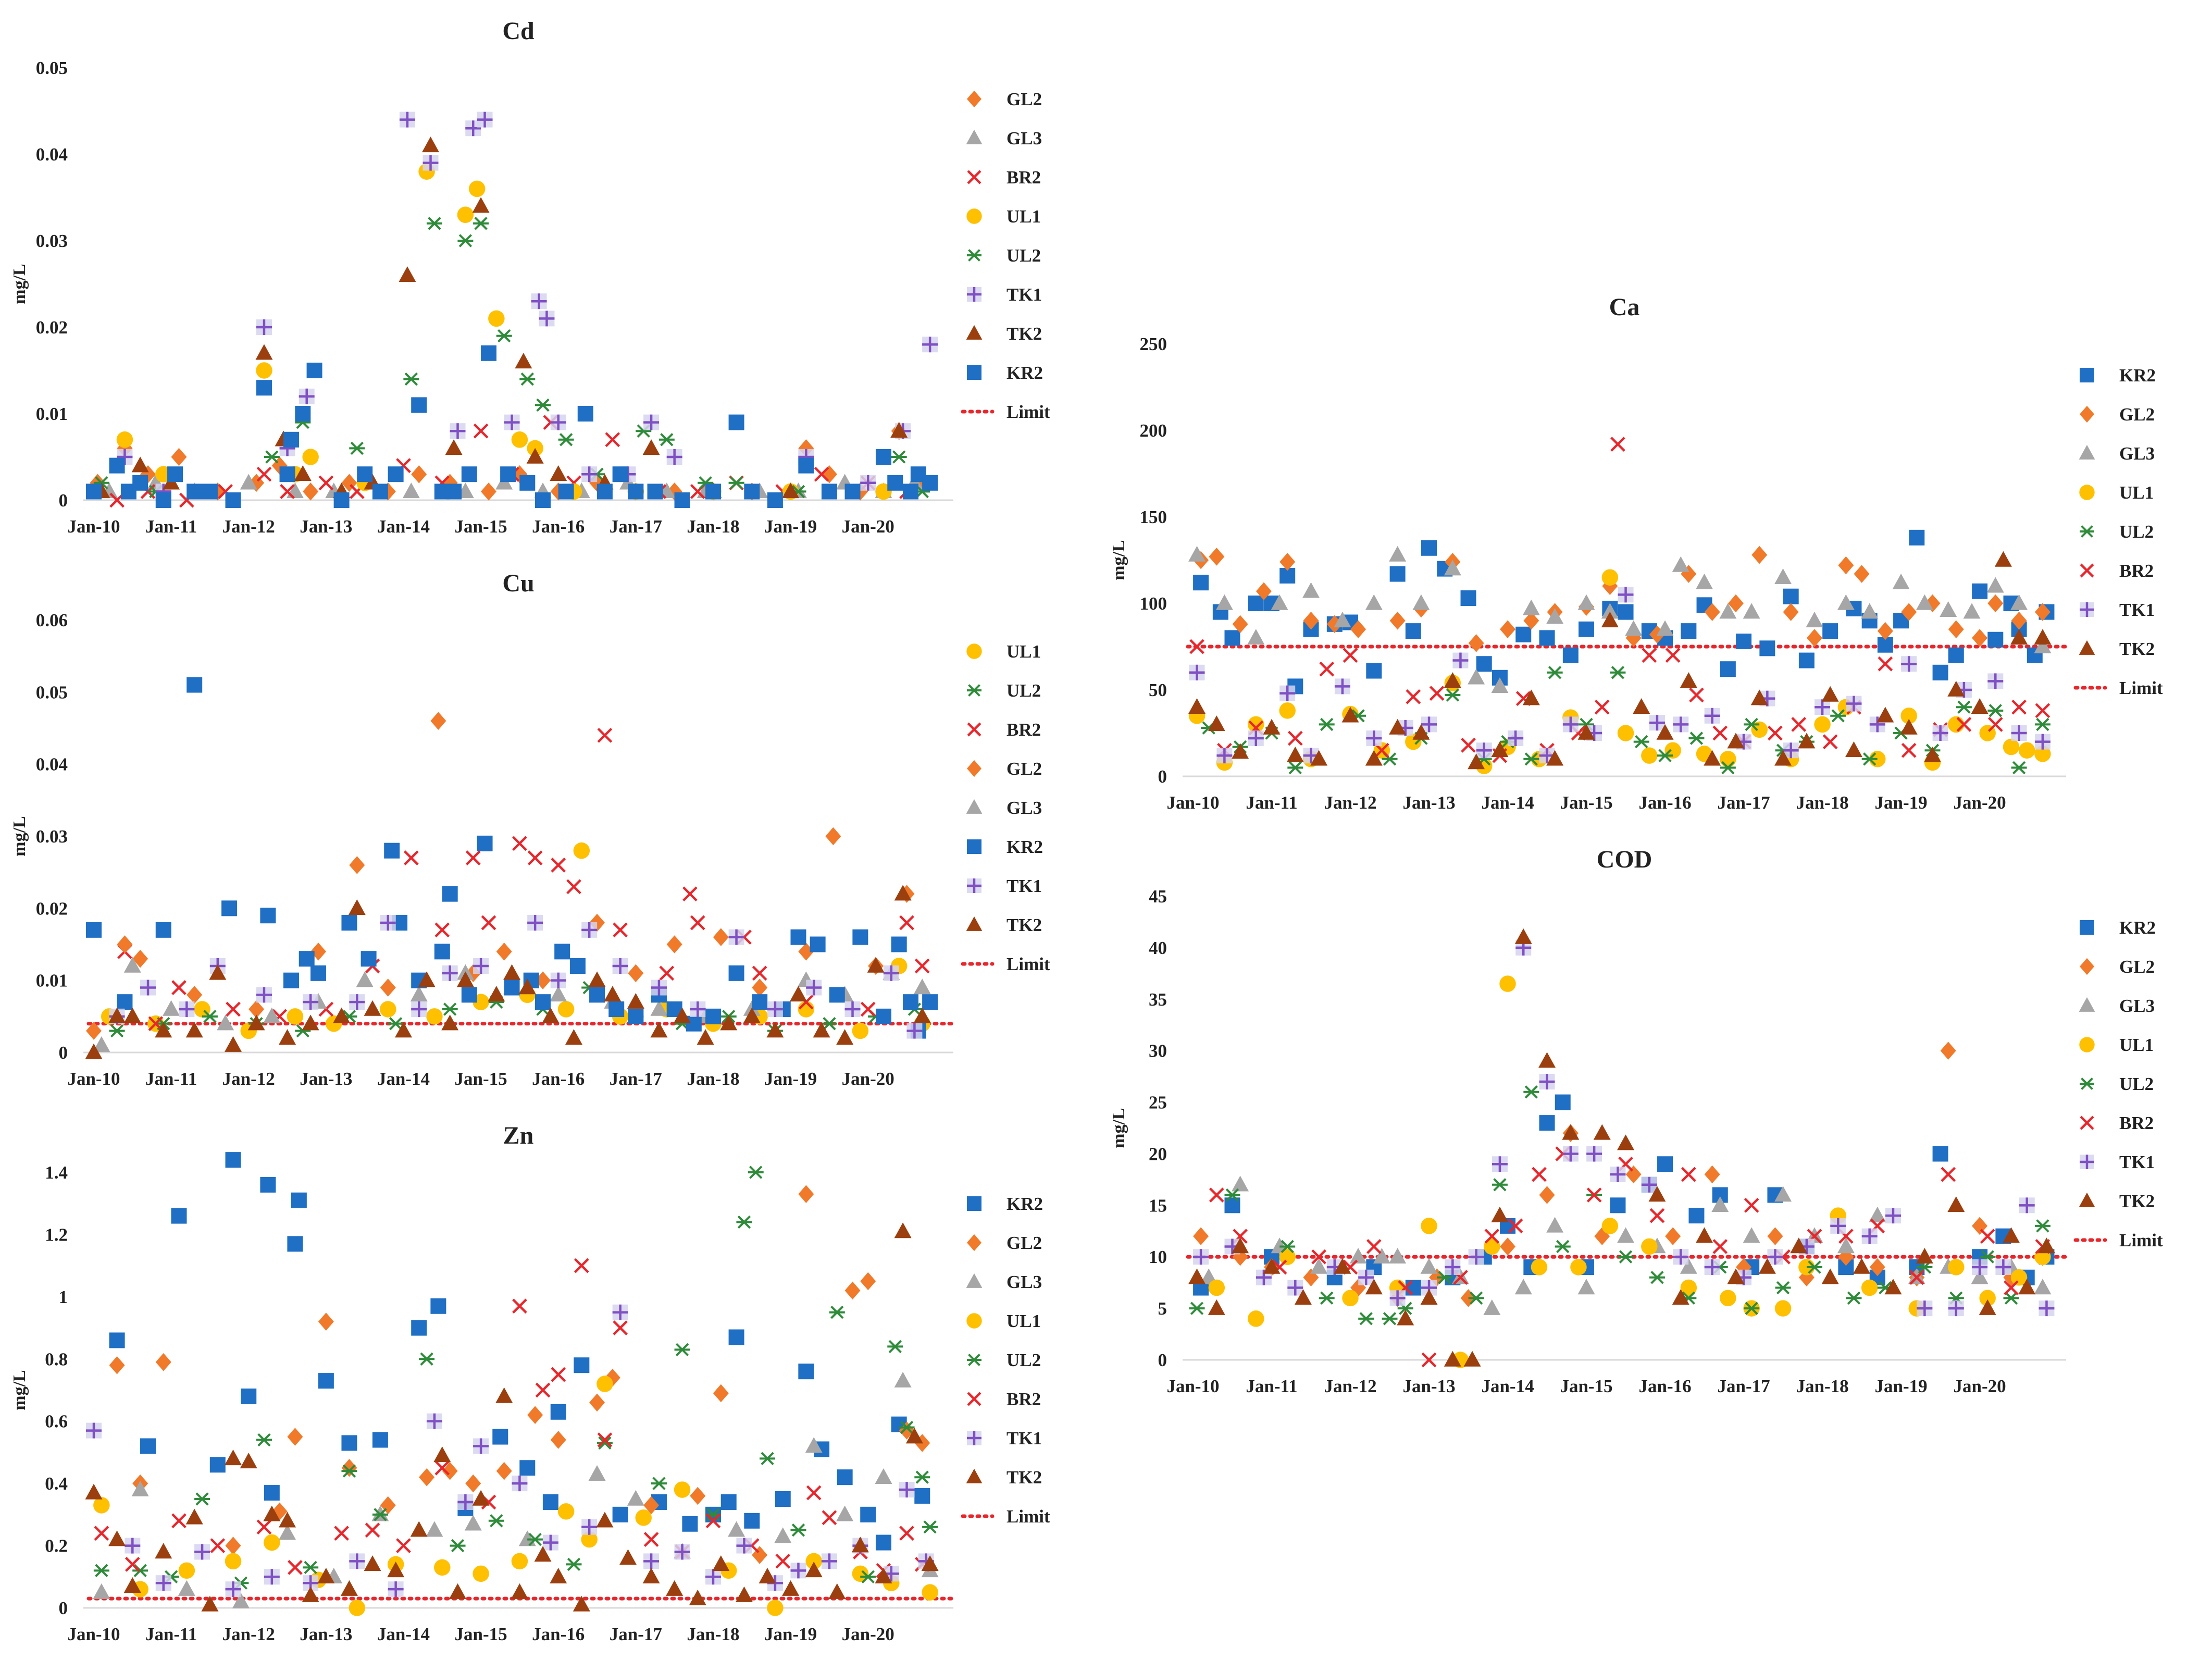  I want to click on legend-label-br2: BR2, so click(2136, 1123).